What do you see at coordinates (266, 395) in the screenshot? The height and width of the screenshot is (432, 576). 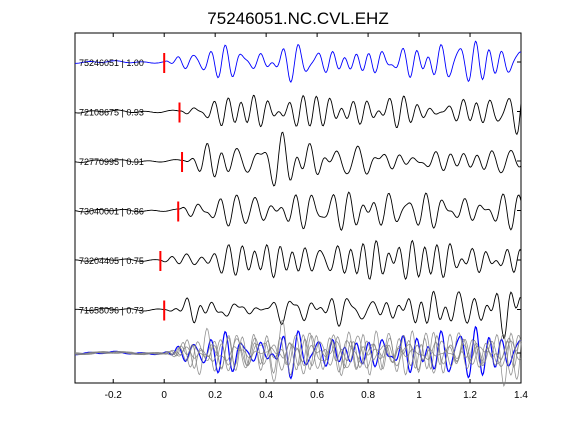 I see `x-tick-label: 0.4` at bounding box center [266, 395].